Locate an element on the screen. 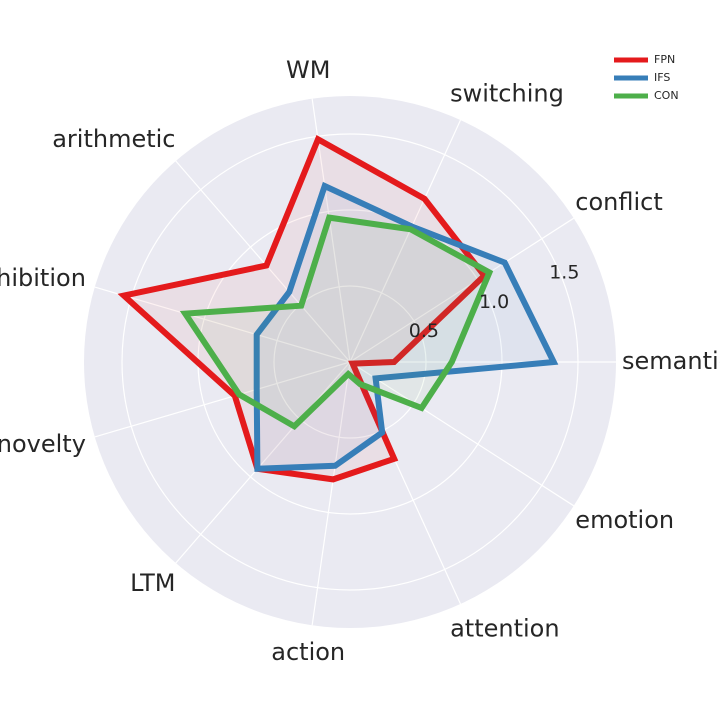 The height and width of the screenshot is (720, 720). r-tick-label-2: 1.5 is located at coordinates (564, 273).